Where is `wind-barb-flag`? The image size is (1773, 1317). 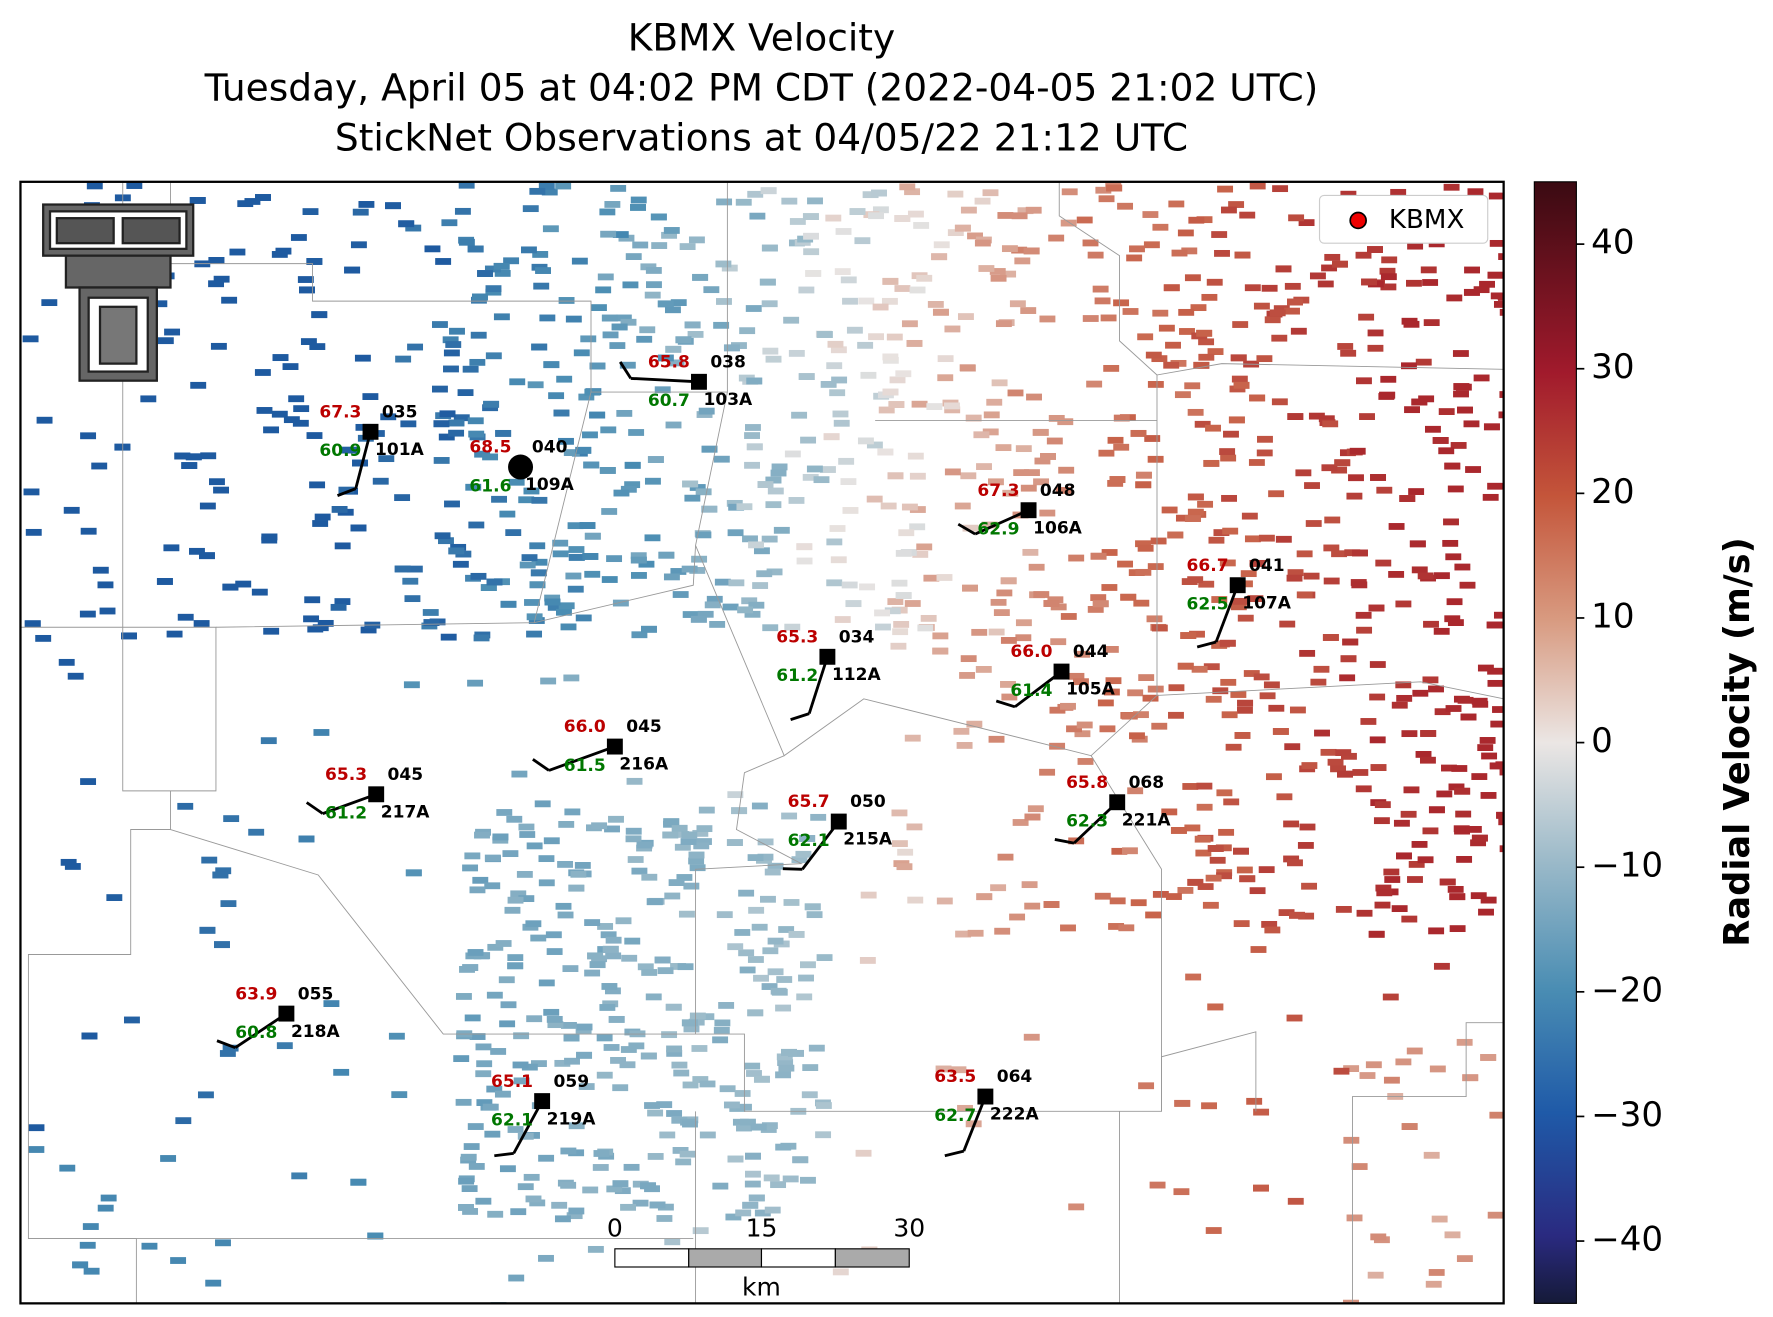 wind-barb-flag is located at coordinates (314, 808).